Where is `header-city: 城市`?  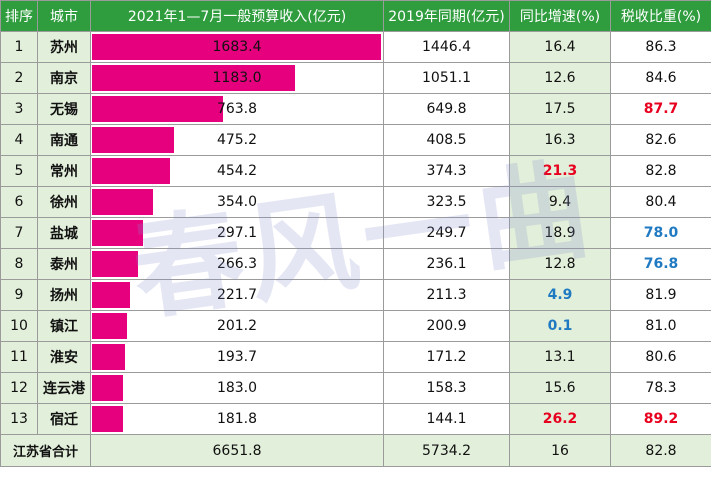 header-city: 城市 is located at coordinates (64, 16).